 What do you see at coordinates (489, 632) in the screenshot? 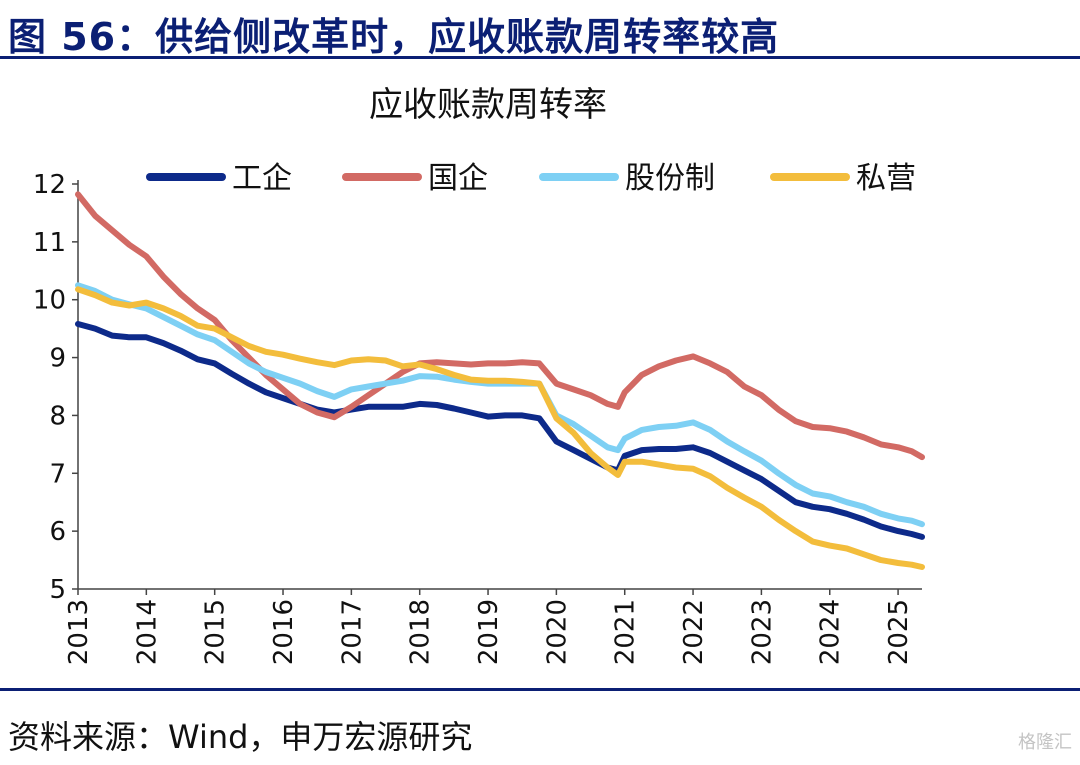
I see `x-tick-label: 2019` at bounding box center [489, 632].